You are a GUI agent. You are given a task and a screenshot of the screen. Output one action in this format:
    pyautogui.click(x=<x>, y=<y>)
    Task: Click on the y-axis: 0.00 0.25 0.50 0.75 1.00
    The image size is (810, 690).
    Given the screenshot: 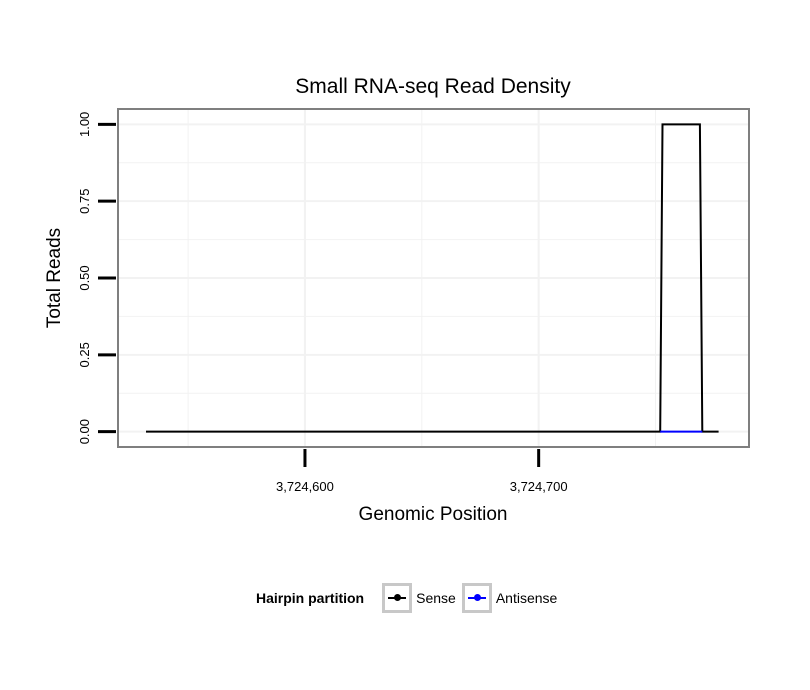 What is the action you would take?
    pyautogui.click(x=96, y=278)
    